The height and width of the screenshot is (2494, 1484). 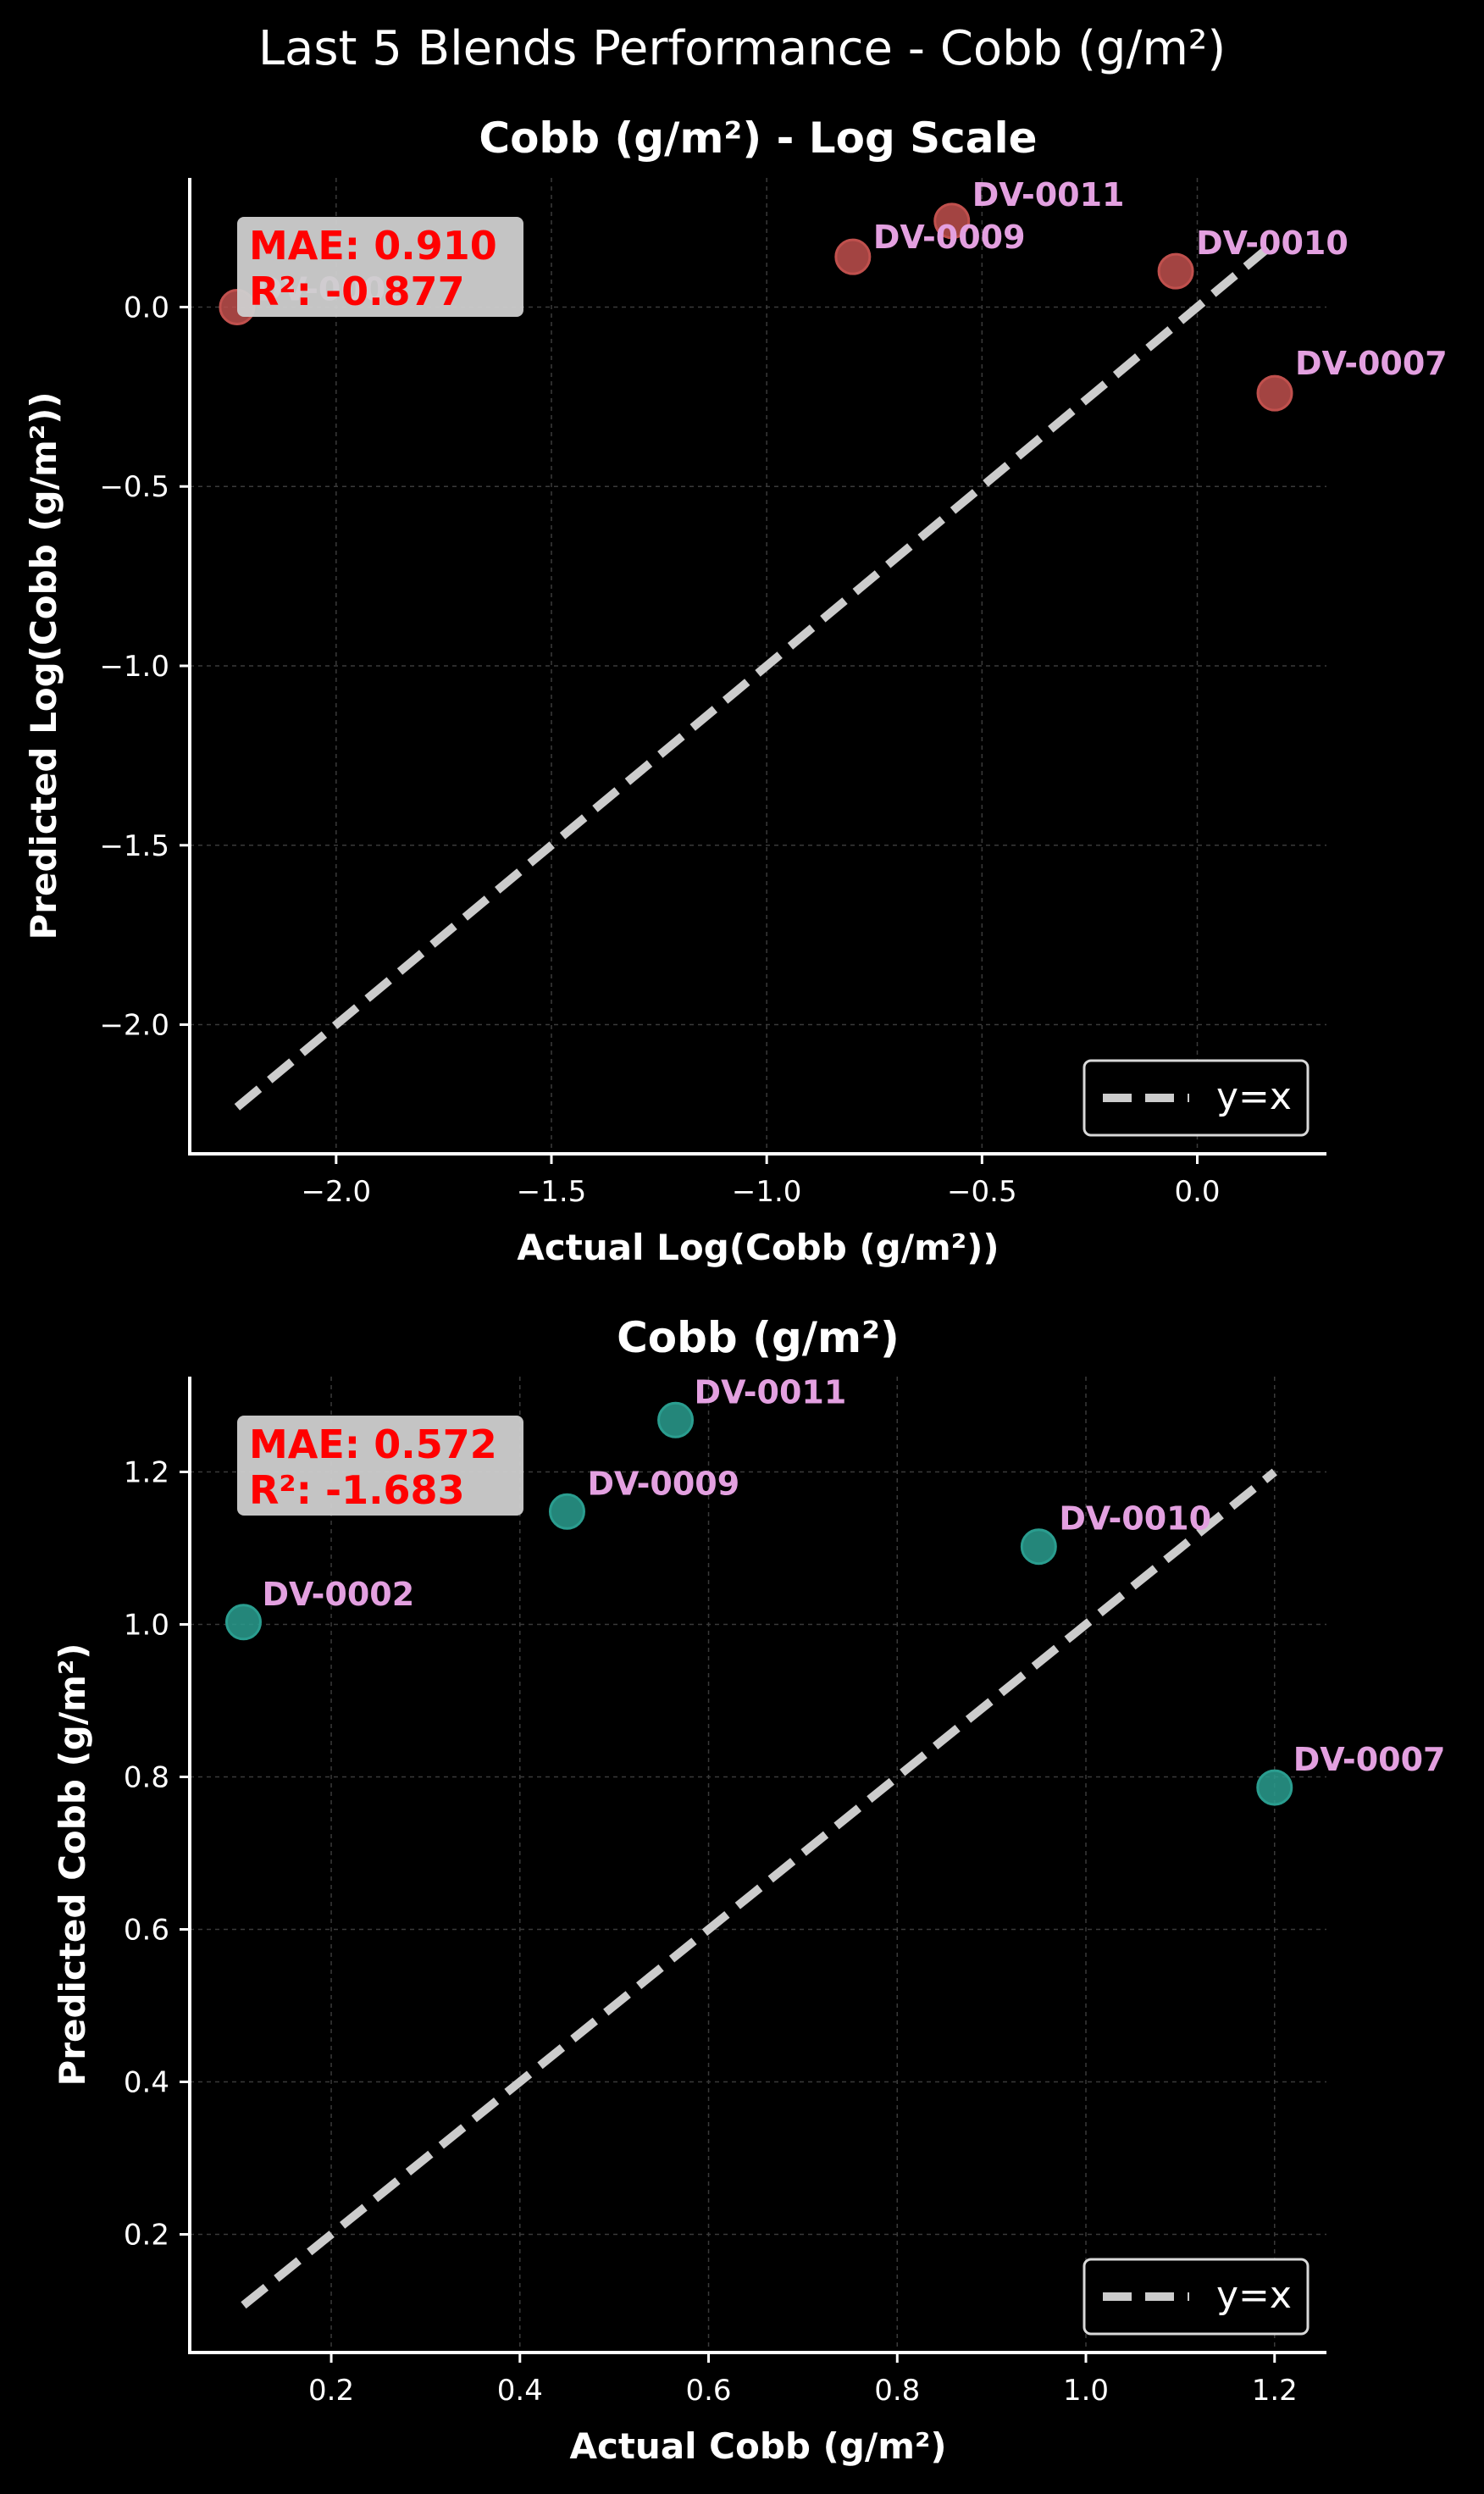 What do you see at coordinates (1275, 2391) in the screenshot?
I see `x-tick-label: 1.2` at bounding box center [1275, 2391].